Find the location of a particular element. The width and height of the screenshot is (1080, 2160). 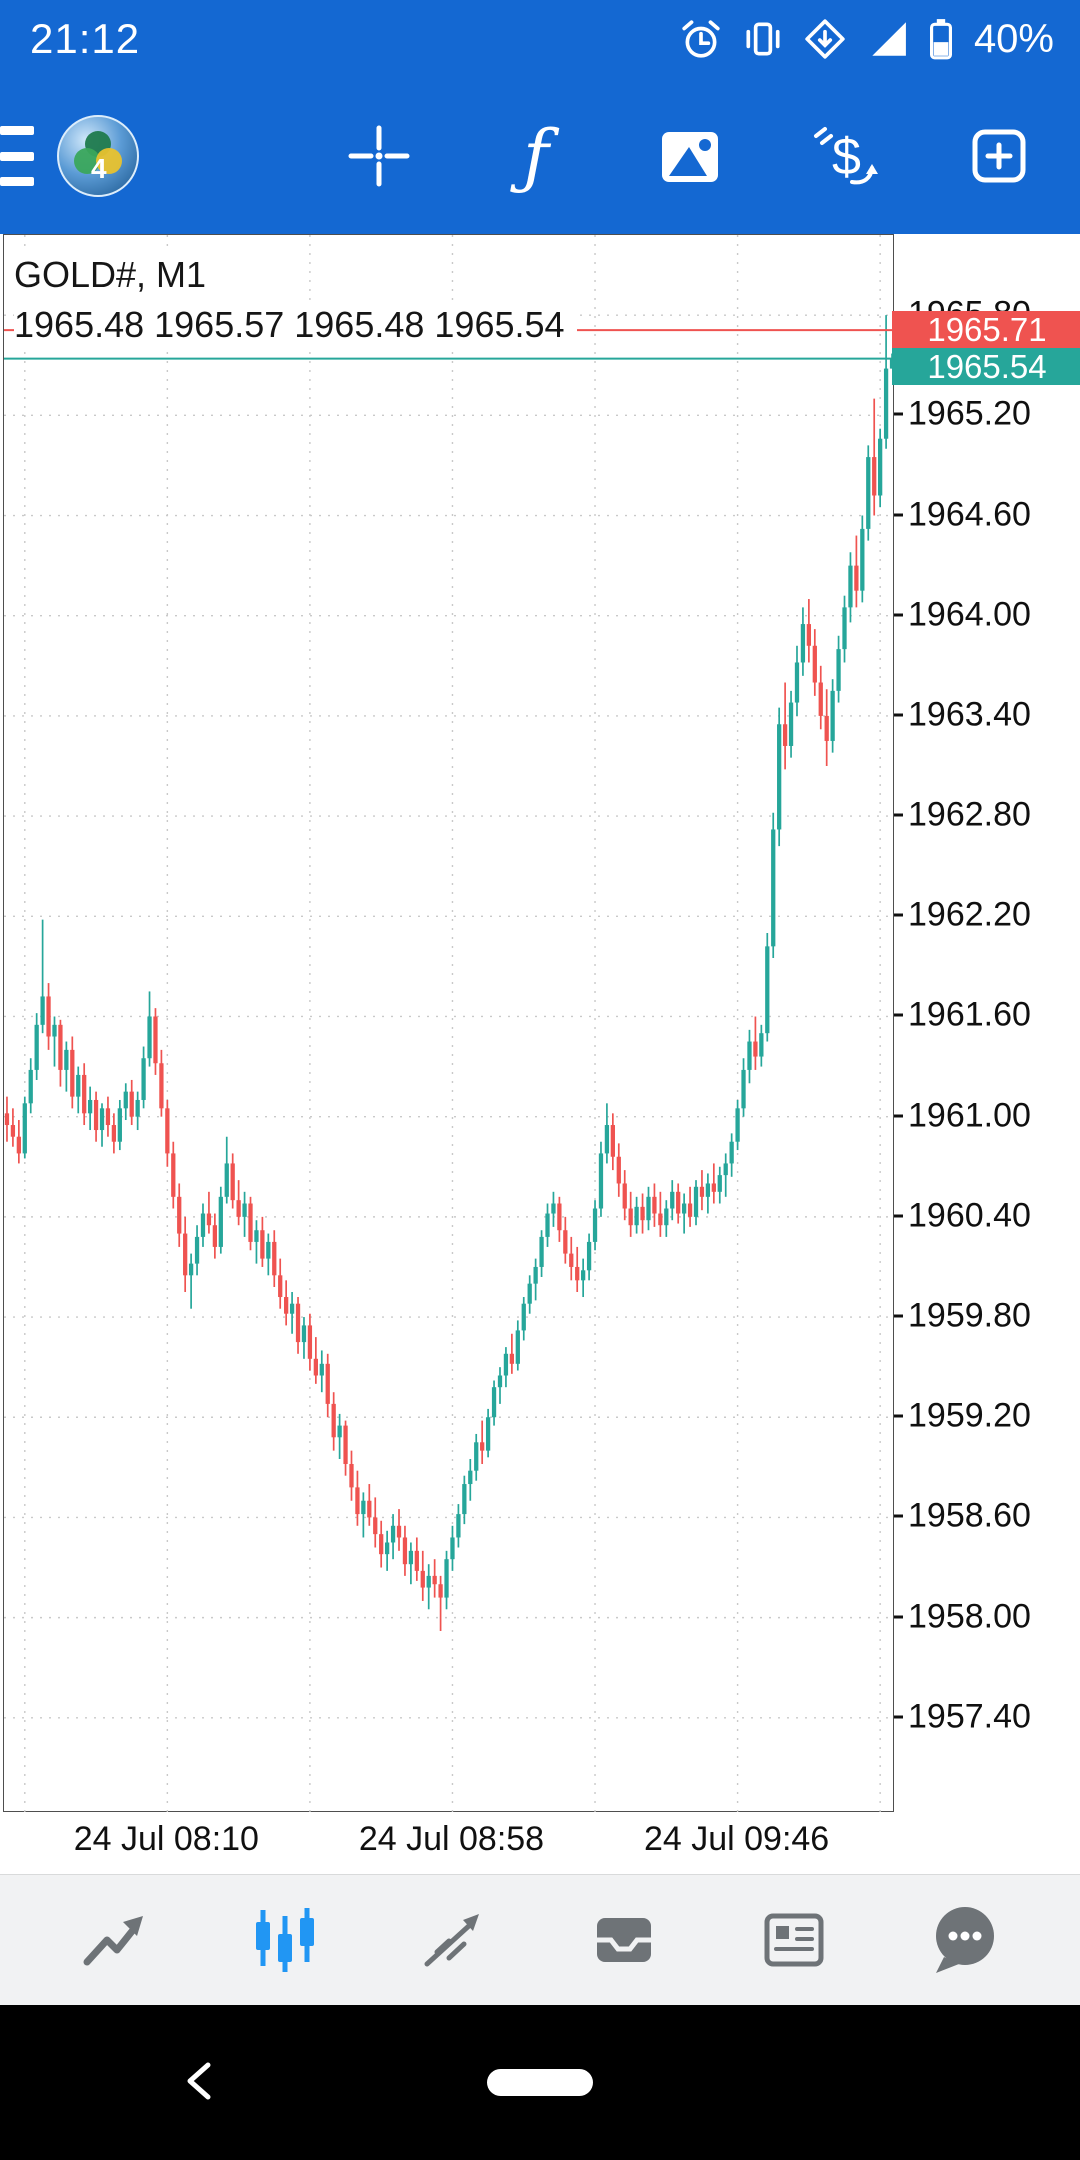

crosshair-button is located at coordinates (379, 156).